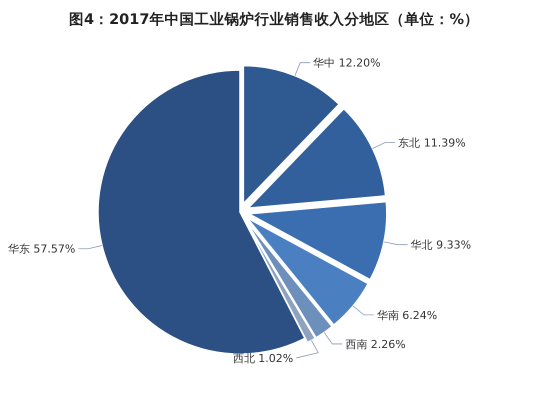 This screenshot has height=395, width=548. Describe the element at coordinates (407, 315) in the screenshot. I see `slice-label: 华南 6.24%` at that location.